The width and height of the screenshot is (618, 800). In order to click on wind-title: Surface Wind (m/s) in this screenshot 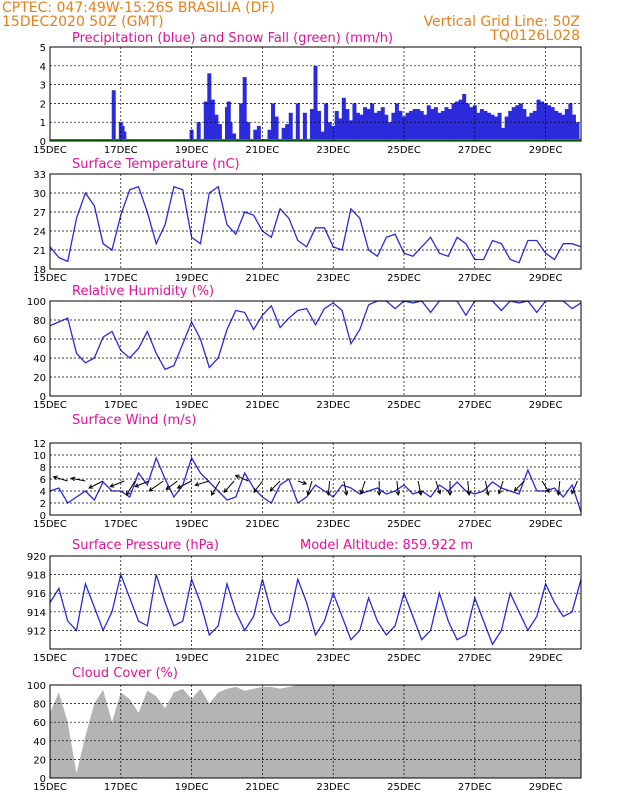, I will do `click(134, 420)`.